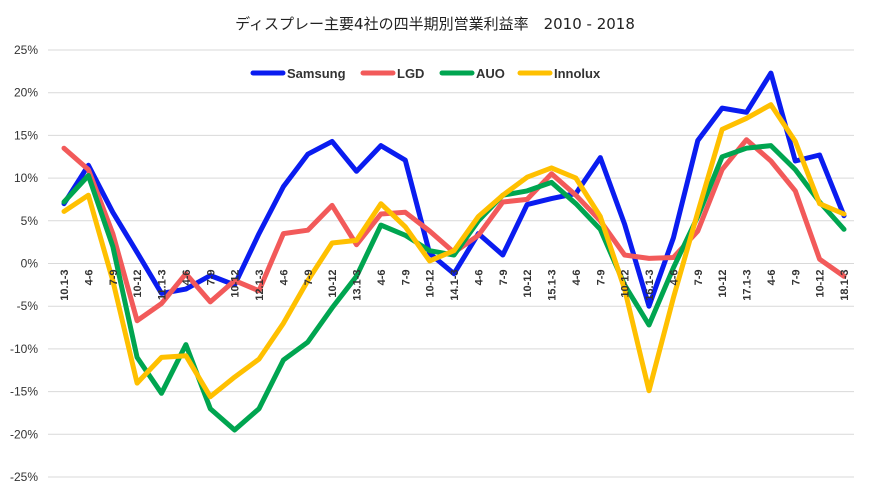  What do you see at coordinates (316, 73) in the screenshot?
I see `legend-label: Samsung` at bounding box center [316, 73].